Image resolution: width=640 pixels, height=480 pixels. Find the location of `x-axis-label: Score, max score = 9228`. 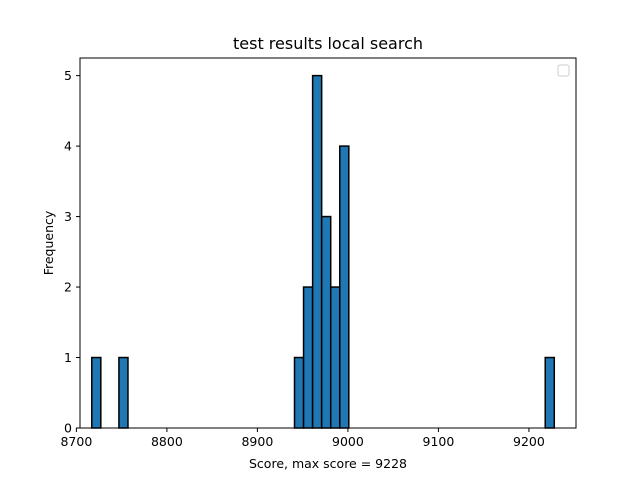

x-axis-label: Score, max score = 9228 is located at coordinates (328, 463).